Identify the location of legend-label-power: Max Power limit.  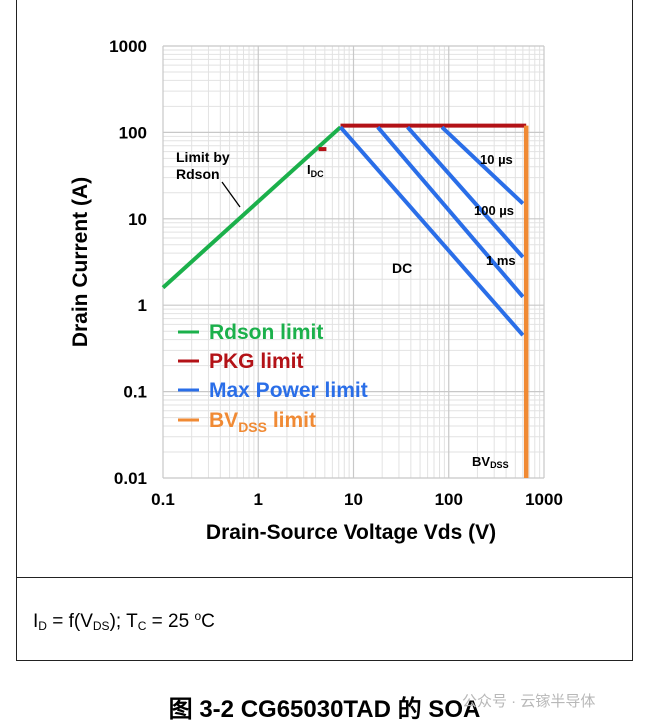
(288, 390).